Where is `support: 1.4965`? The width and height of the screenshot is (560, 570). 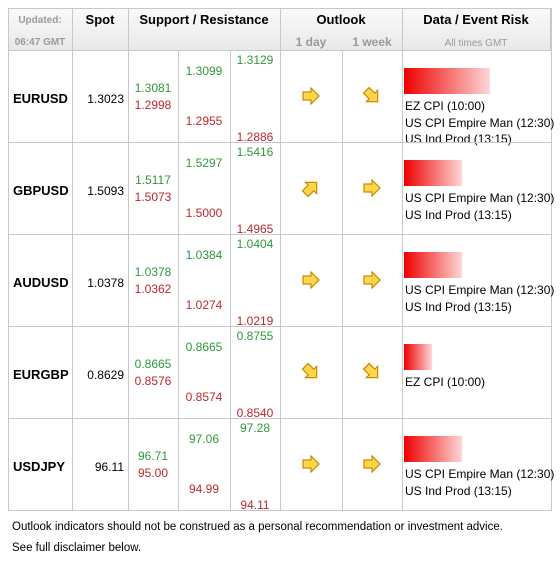 support: 1.4965 is located at coordinates (255, 229).